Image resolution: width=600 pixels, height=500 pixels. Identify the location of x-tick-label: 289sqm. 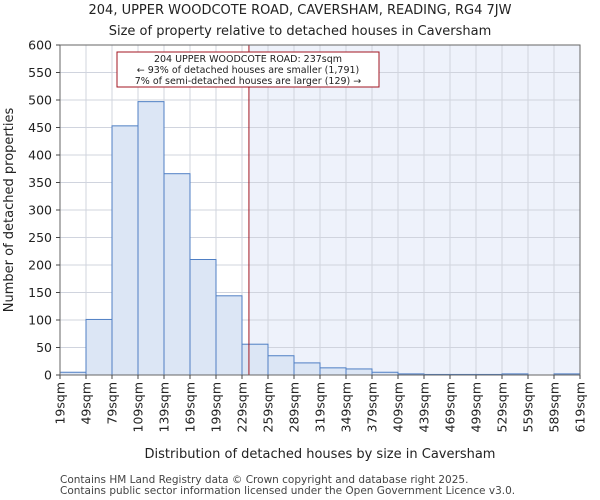
(294, 407).